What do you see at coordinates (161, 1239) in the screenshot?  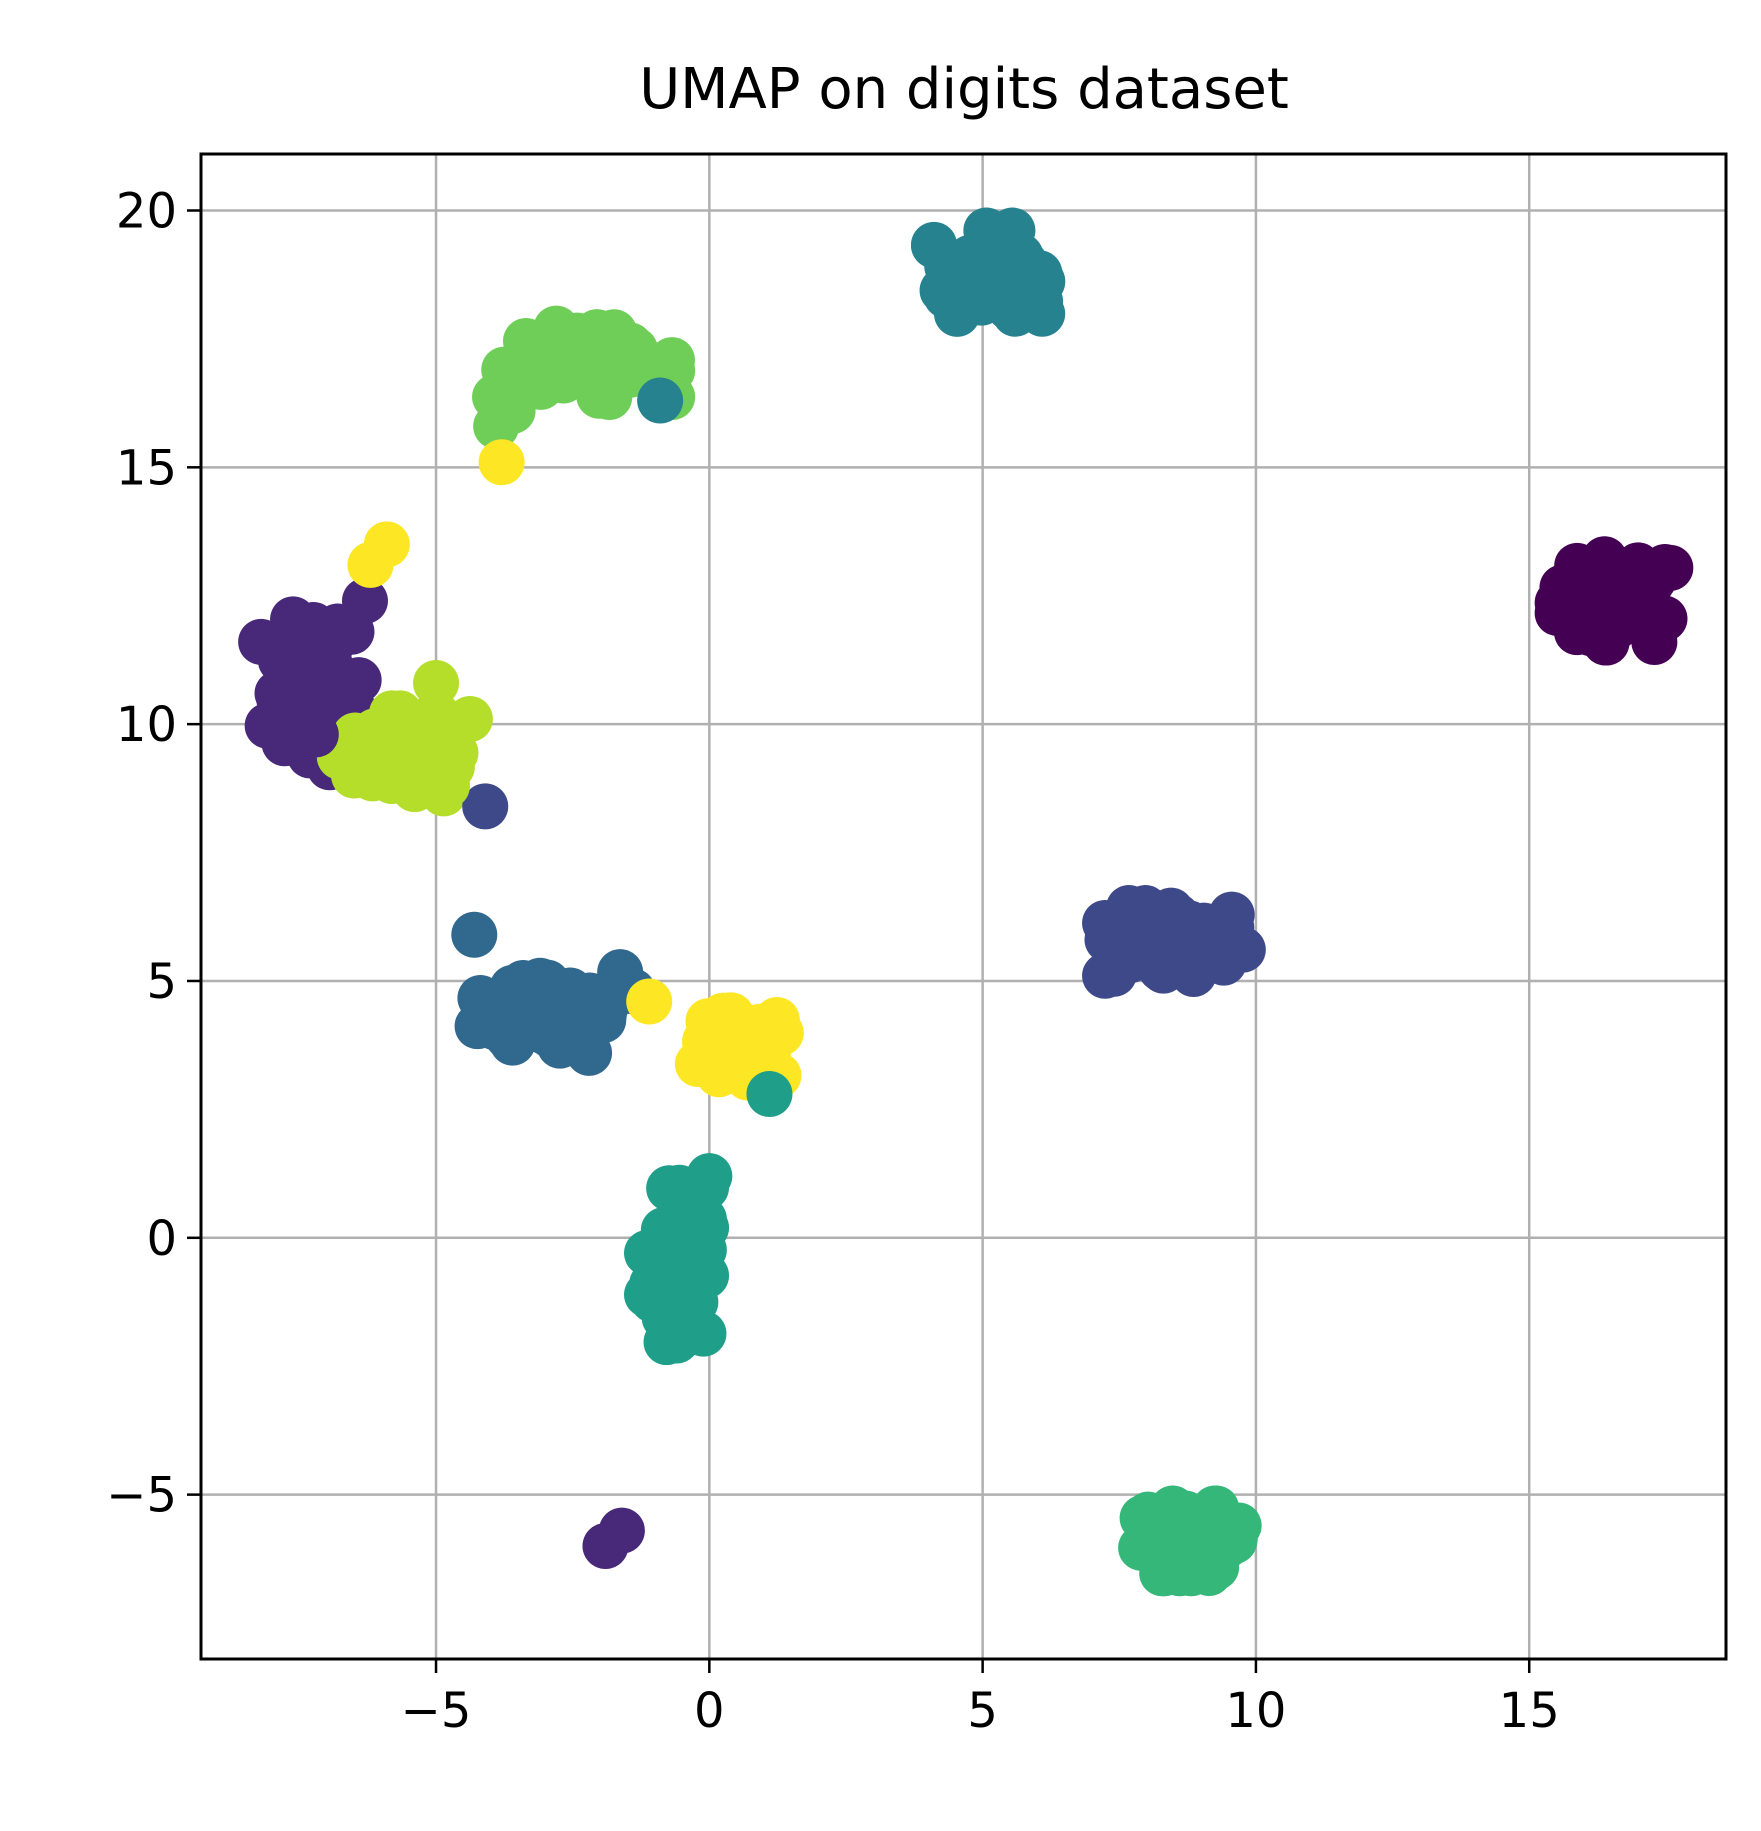 I see `y-tick-label: 0` at bounding box center [161, 1239].